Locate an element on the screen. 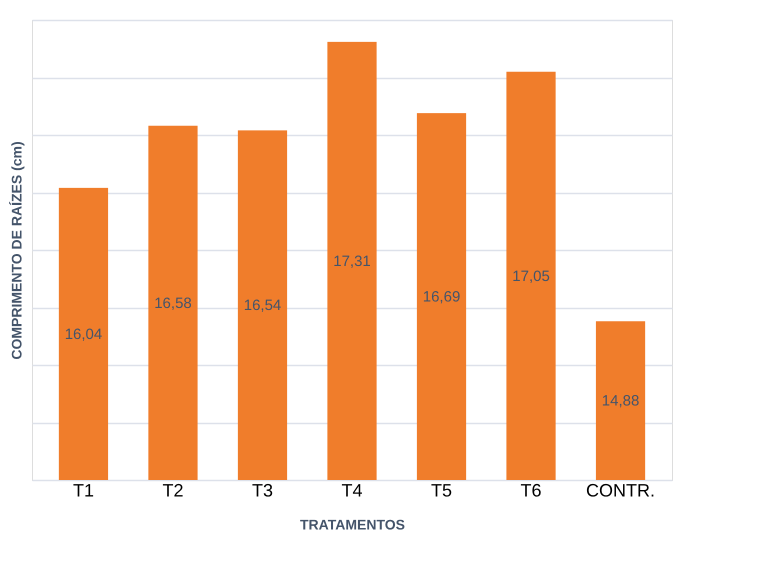 The image size is (782, 561). x-tick-label: T4 is located at coordinates (352, 490).